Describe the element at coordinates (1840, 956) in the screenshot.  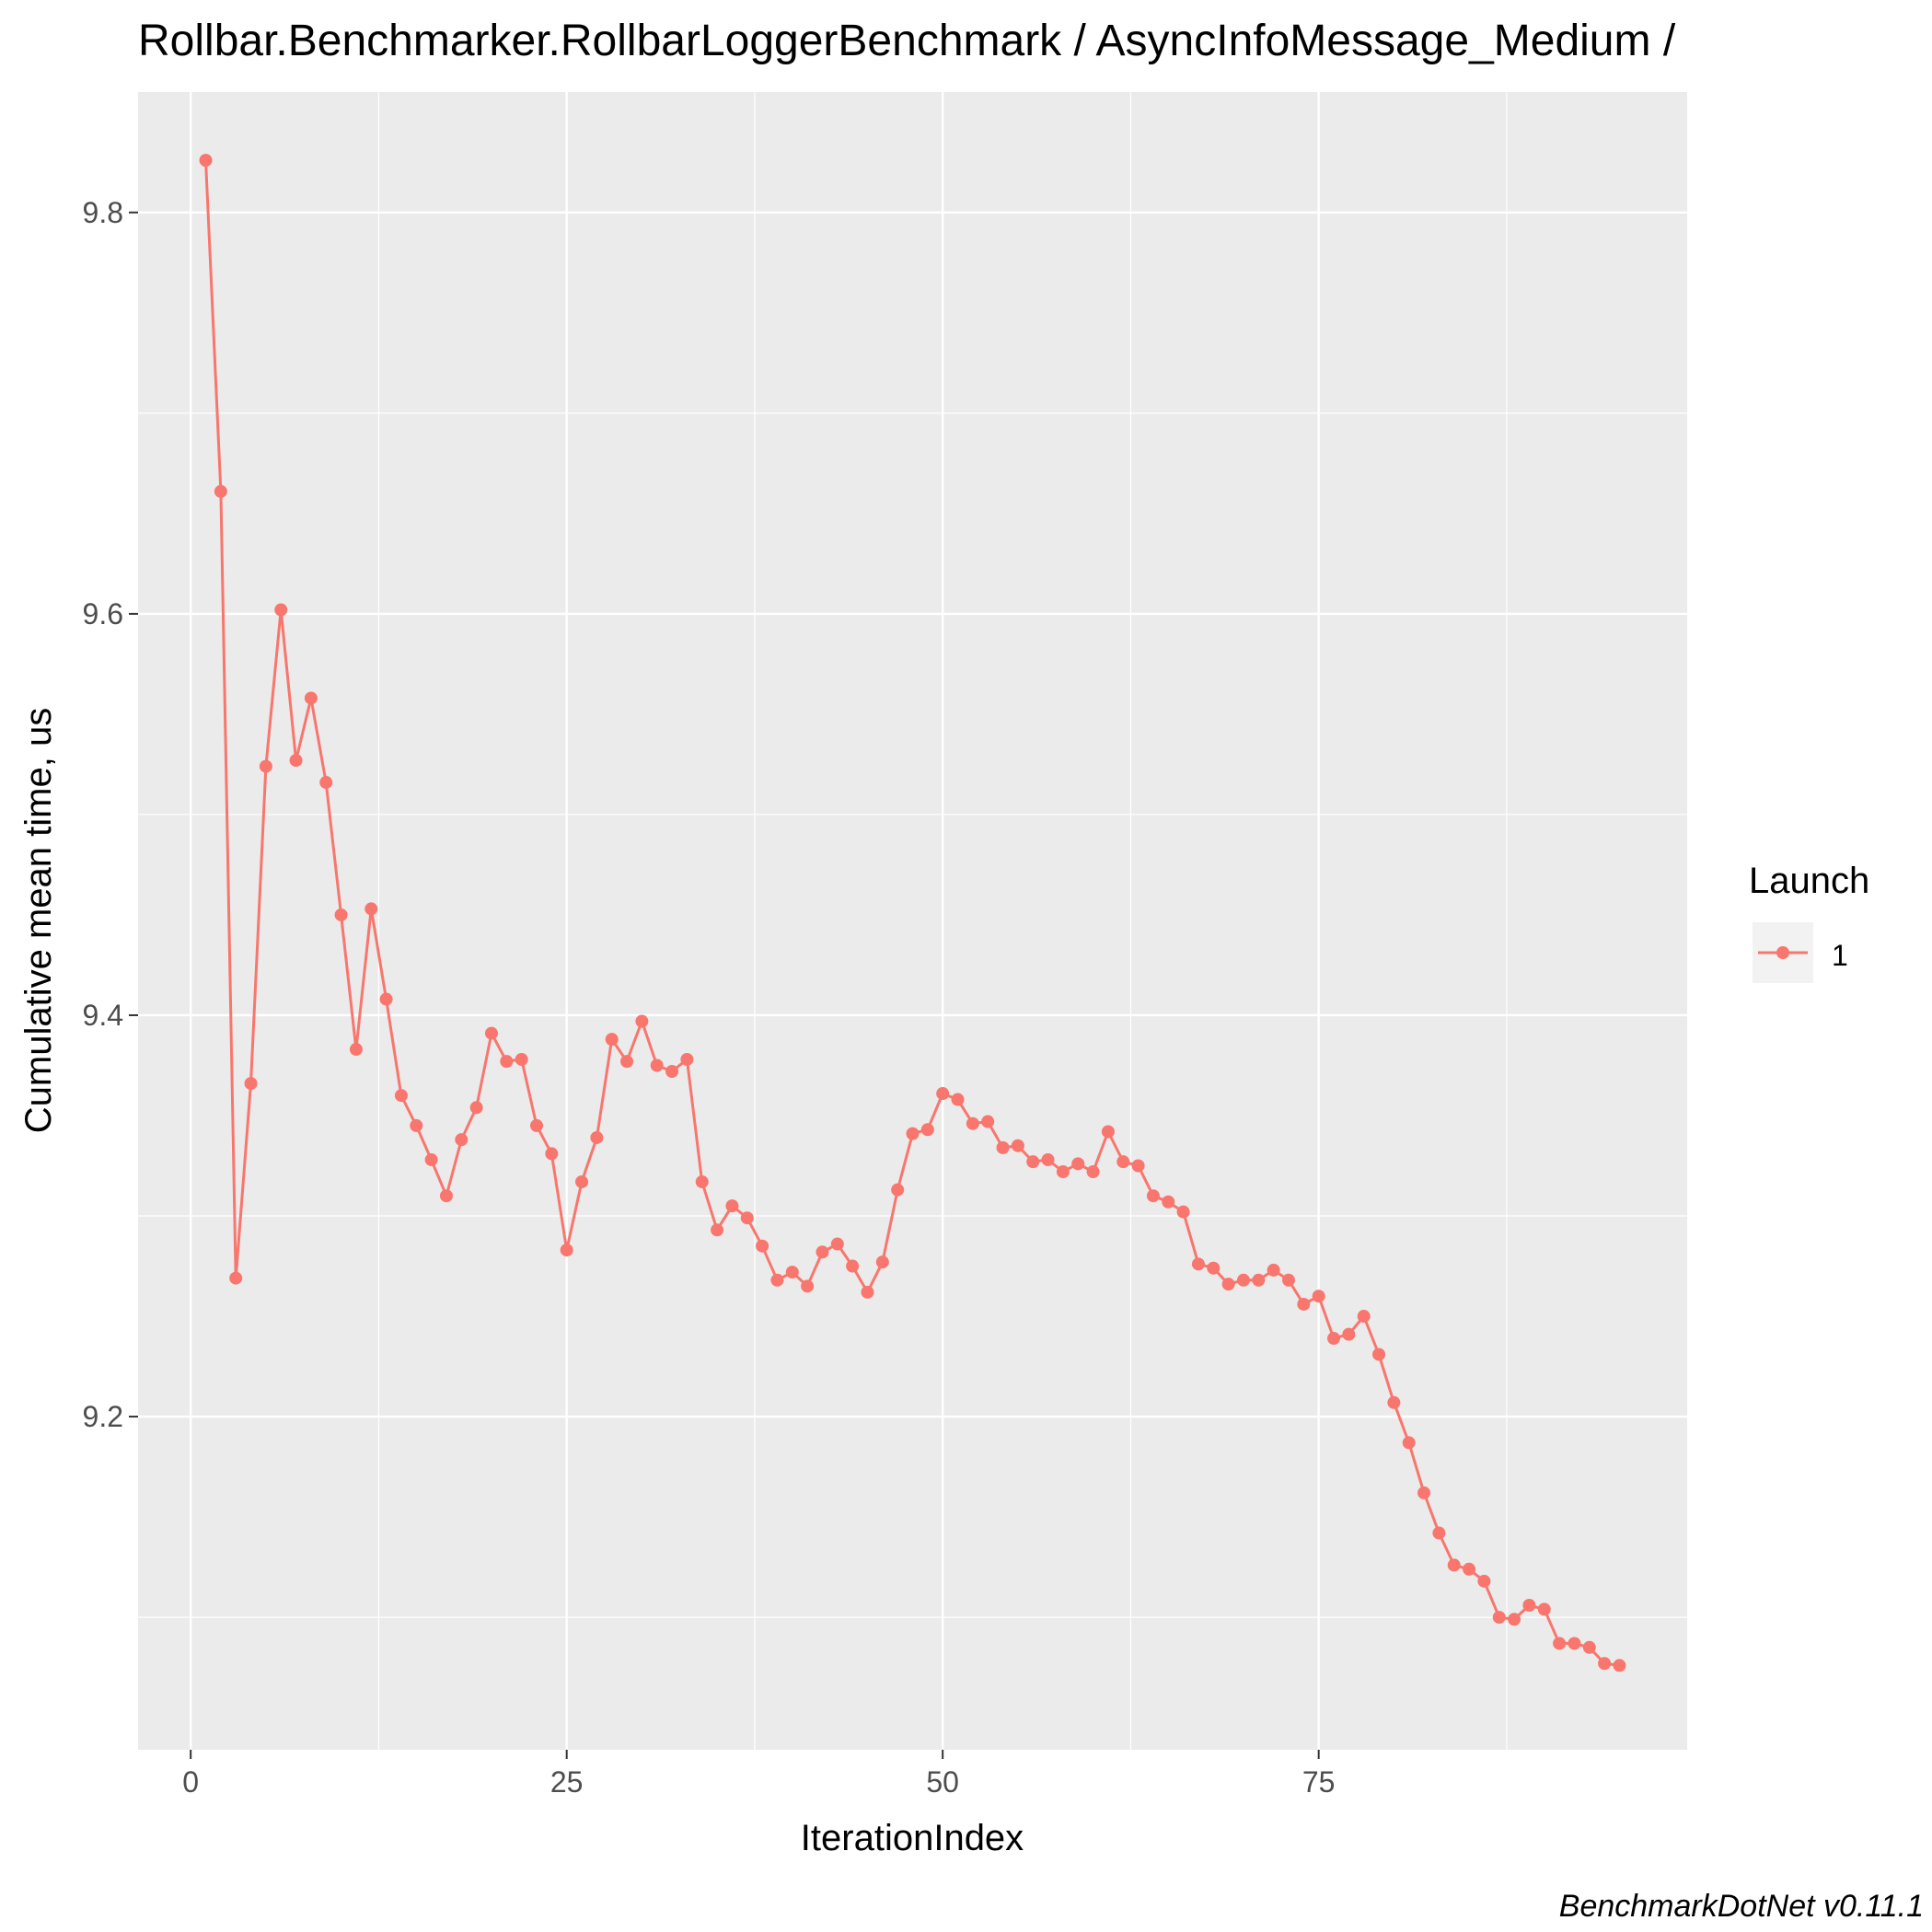
I see `legend-entry-label: 1` at that location.